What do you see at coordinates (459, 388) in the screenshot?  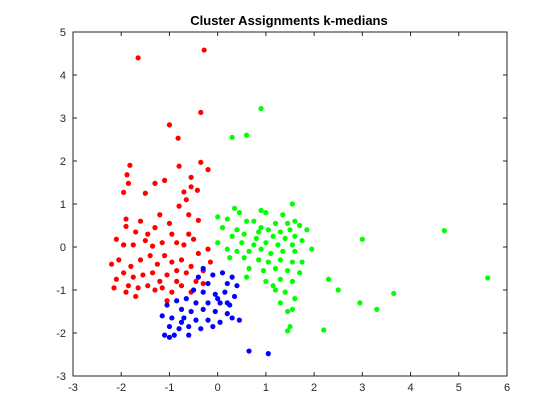 I see `x-tick-label: 5` at bounding box center [459, 388].